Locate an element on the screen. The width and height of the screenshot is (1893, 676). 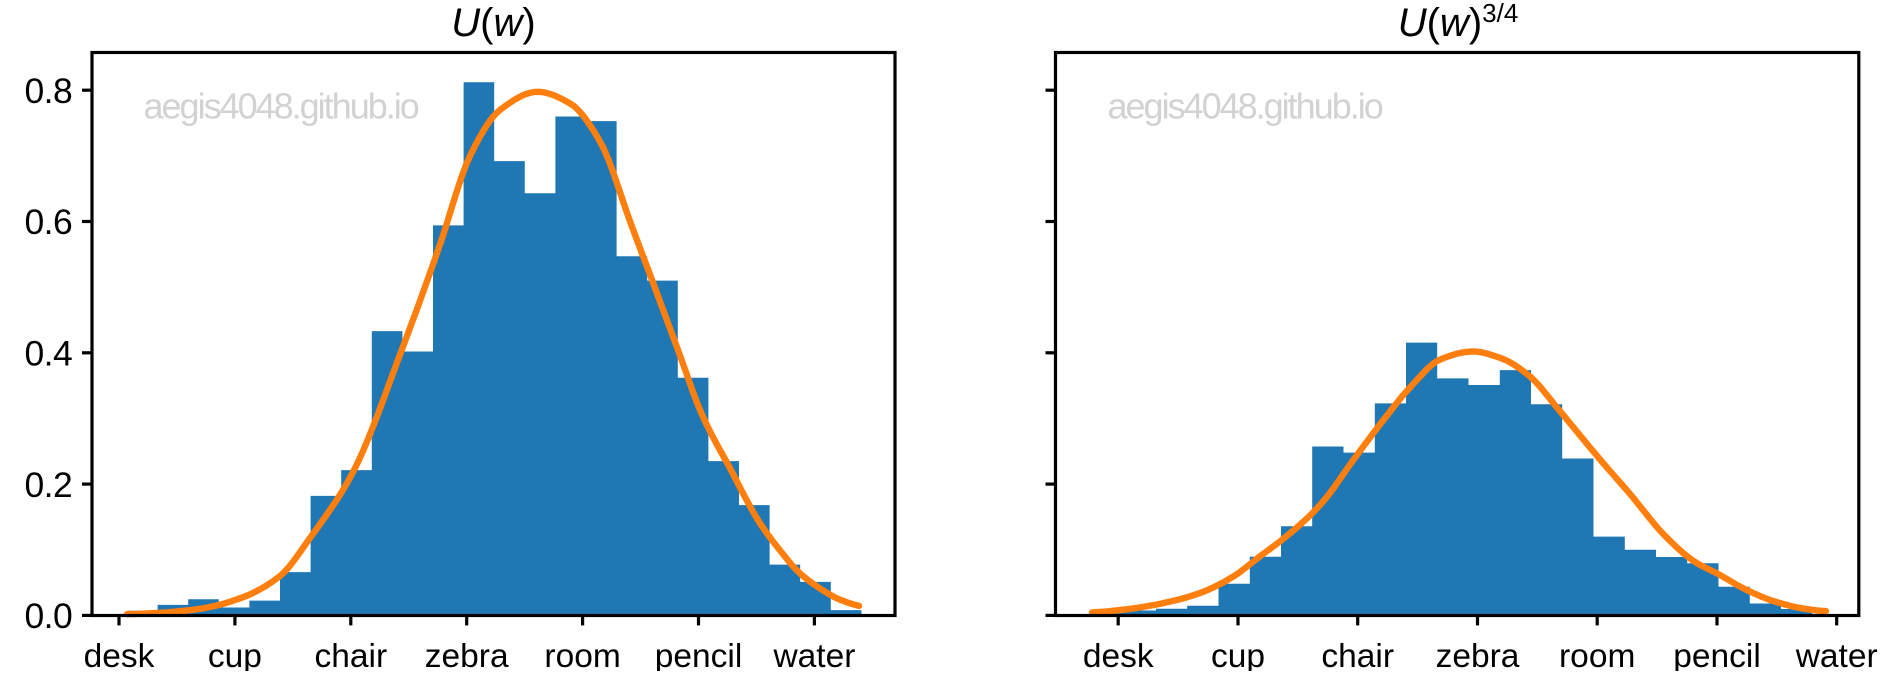
svg-text: 0.6 is located at coordinates (48, 222).